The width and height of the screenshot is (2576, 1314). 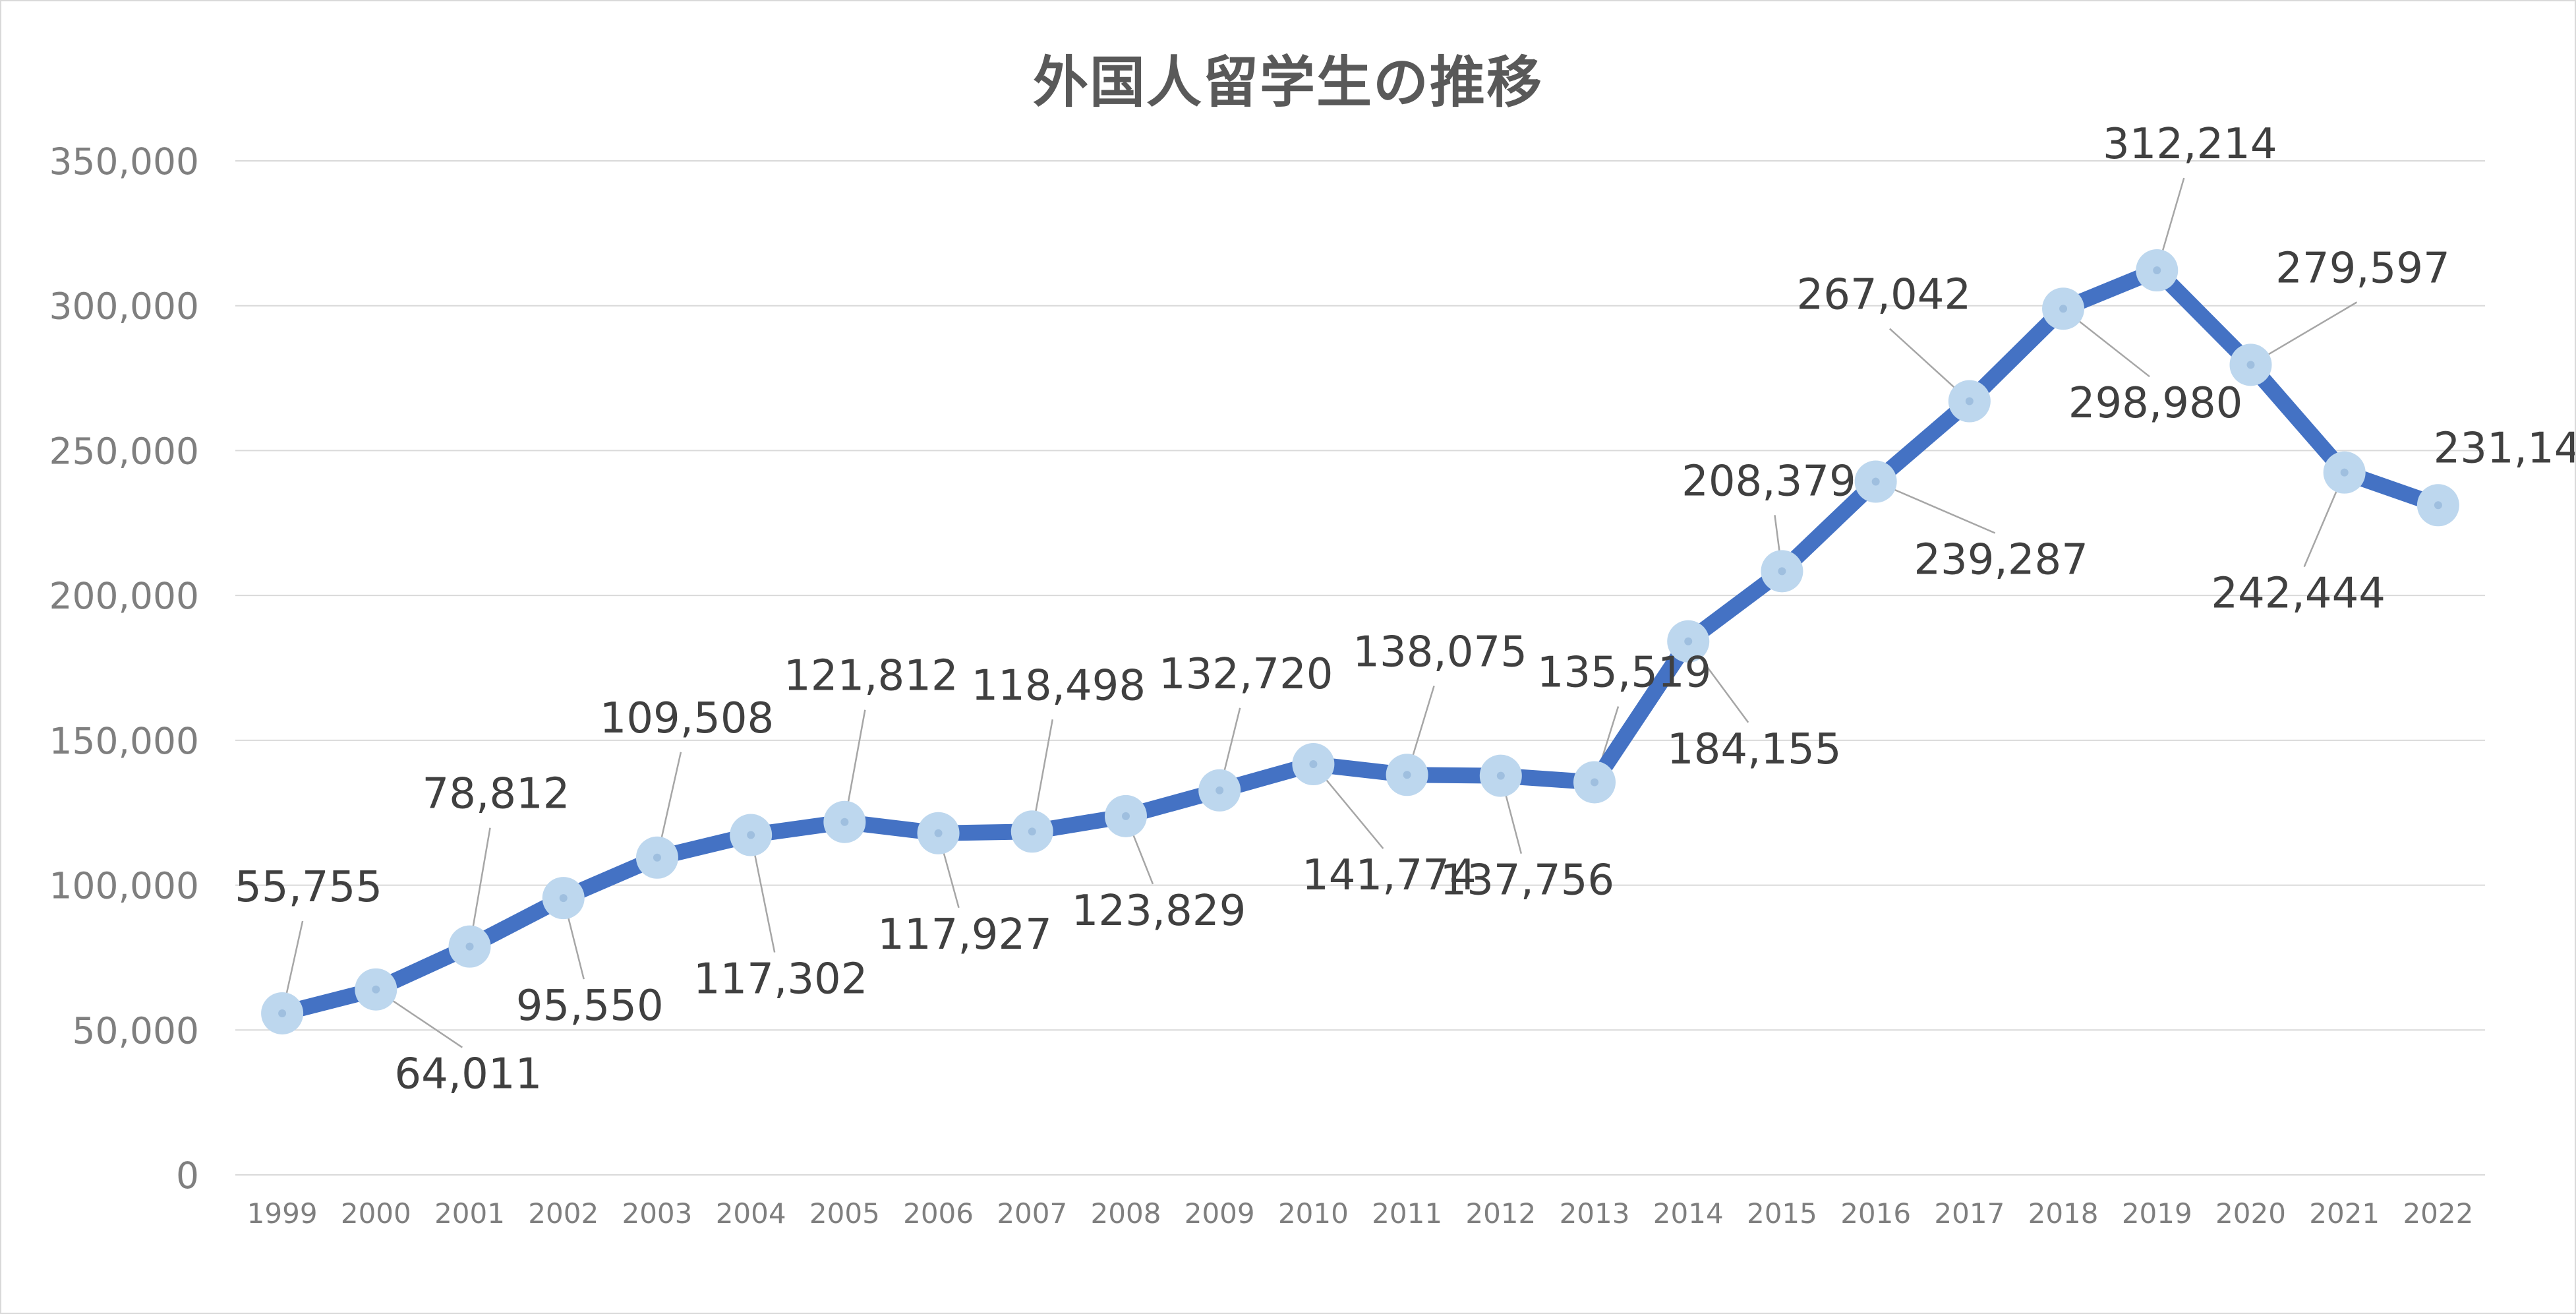 I want to click on x-tick-label: 2021, so click(x=2344, y=1213).